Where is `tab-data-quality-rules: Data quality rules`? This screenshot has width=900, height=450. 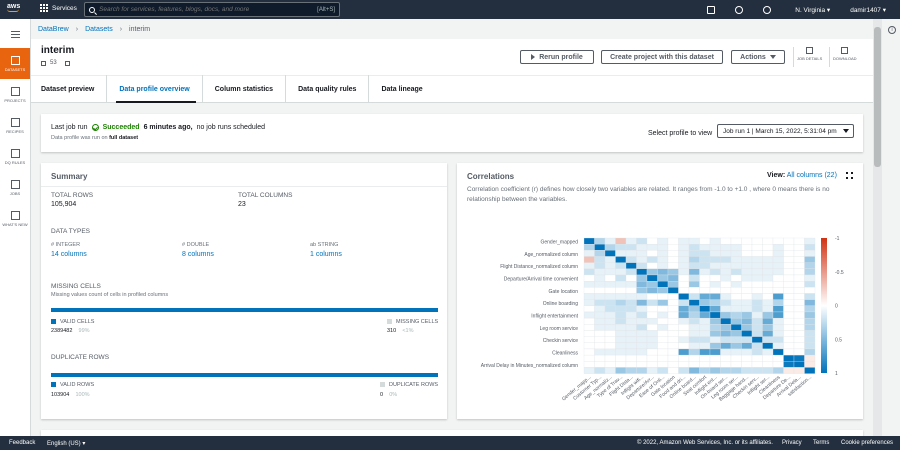
tab-data-quality-rules: Data quality rules is located at coordinates (334, 89).